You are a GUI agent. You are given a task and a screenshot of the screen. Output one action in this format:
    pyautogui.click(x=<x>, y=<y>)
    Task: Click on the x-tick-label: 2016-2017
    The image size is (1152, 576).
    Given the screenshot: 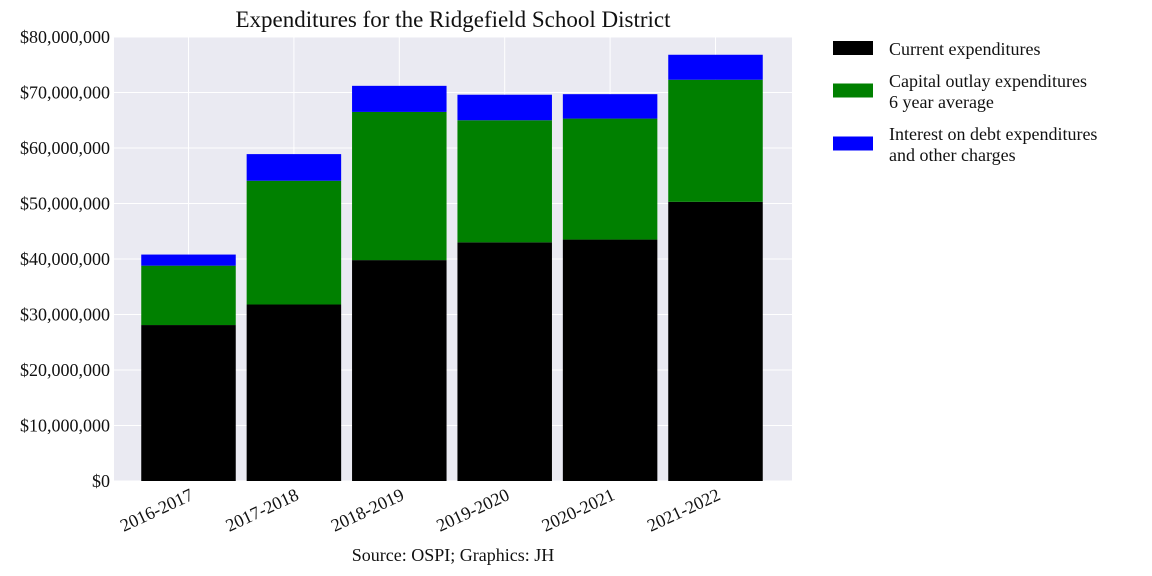 What is the action you would take?
    pyautogui.click(x=156, y=509)
    